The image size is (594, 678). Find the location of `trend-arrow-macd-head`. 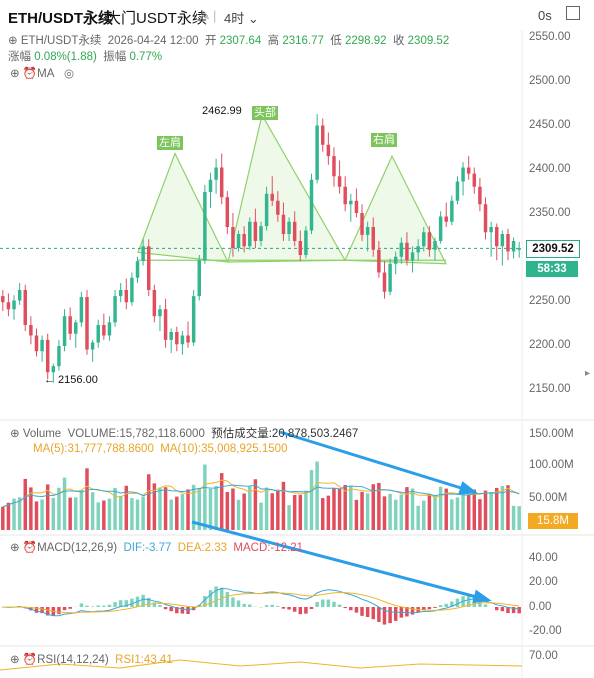

trend-arrow-macd-head is located at coordinates (482, 596).